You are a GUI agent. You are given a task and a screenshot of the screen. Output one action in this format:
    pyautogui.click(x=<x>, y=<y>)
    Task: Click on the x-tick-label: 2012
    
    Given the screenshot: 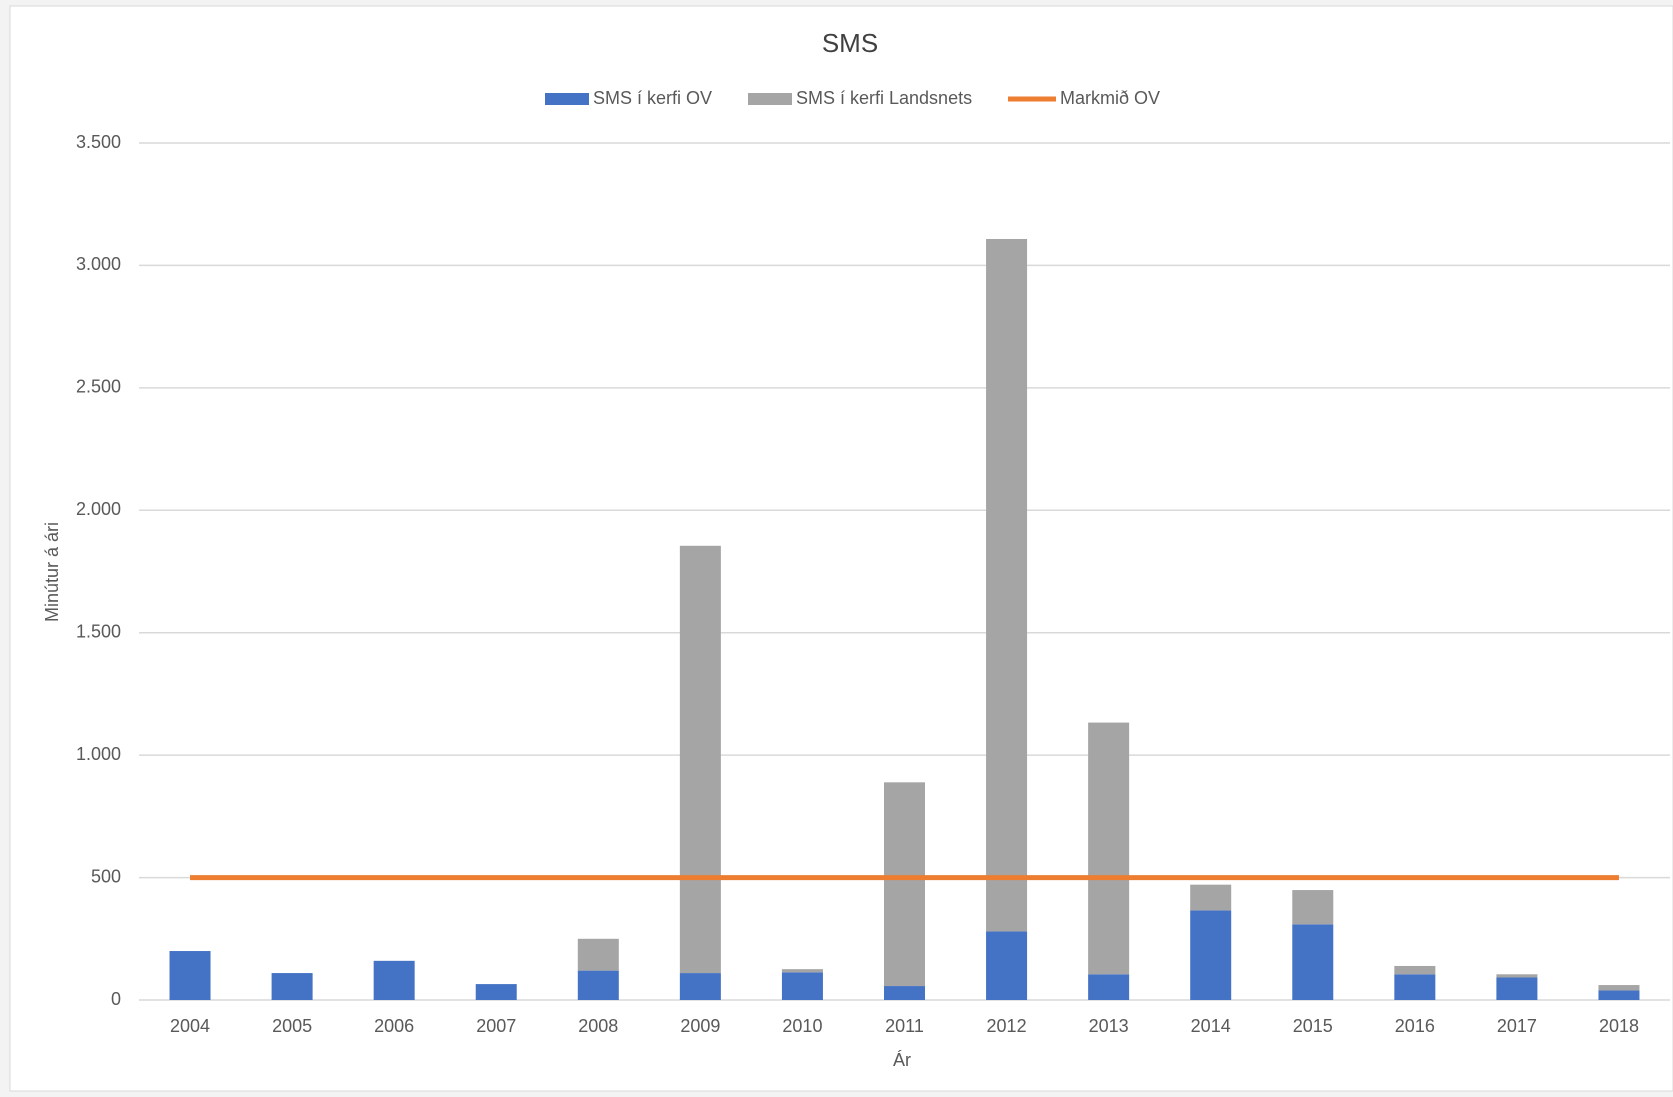 What is the action you would take?
    pyautogui.click(x=1007, y=1026)
    